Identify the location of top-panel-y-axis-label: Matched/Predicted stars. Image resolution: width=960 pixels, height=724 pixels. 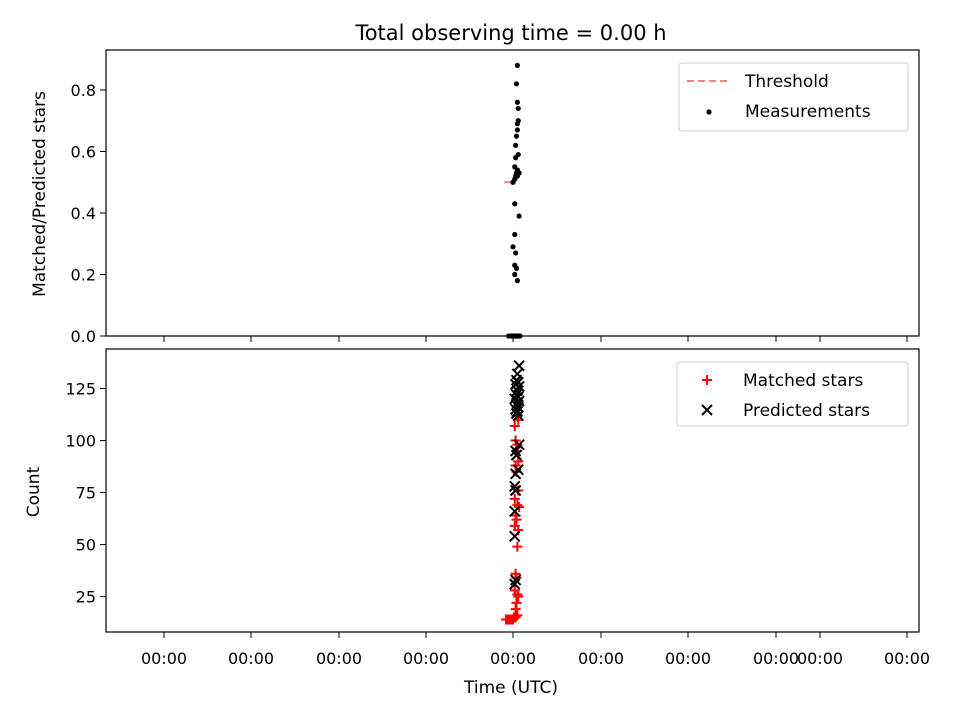
(40, 194).